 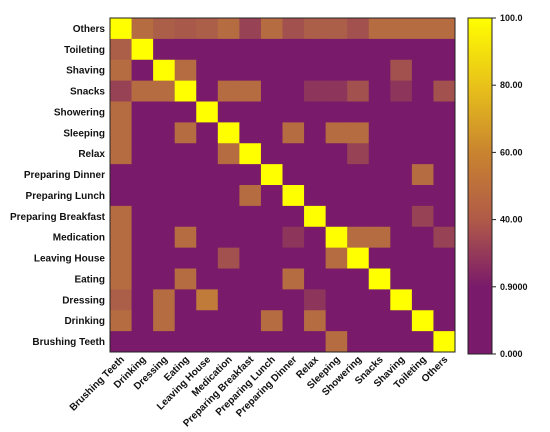 I want to click on y-tick-label: Sleeping, so click(x=84, y=133).